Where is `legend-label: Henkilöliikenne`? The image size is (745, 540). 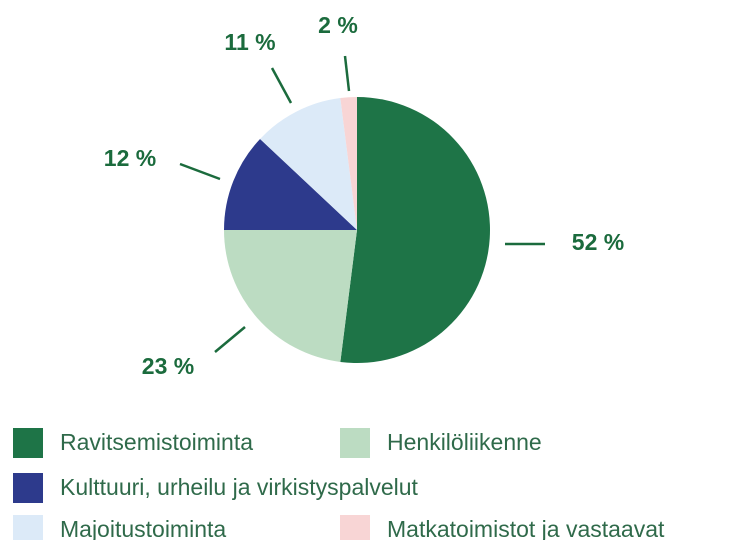
legend-label: Henkilöliikenne is located at coordinates (464, 442).